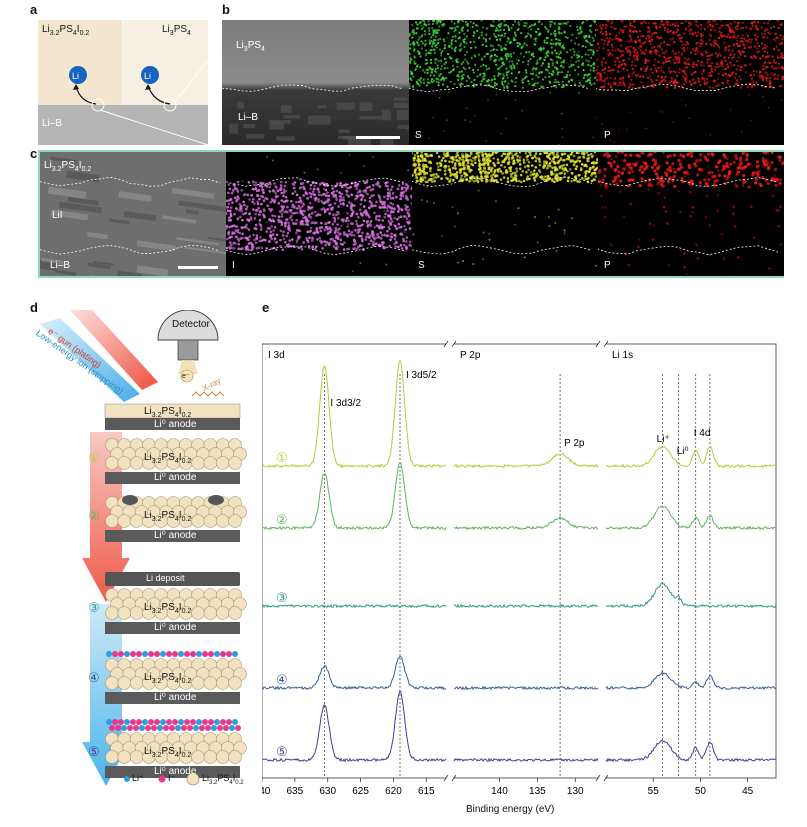  Describe the element at coordinates (167, 412) in the screenshot. I see `top-electrolyte-label: Li3.2PS4I0.2` at that location.